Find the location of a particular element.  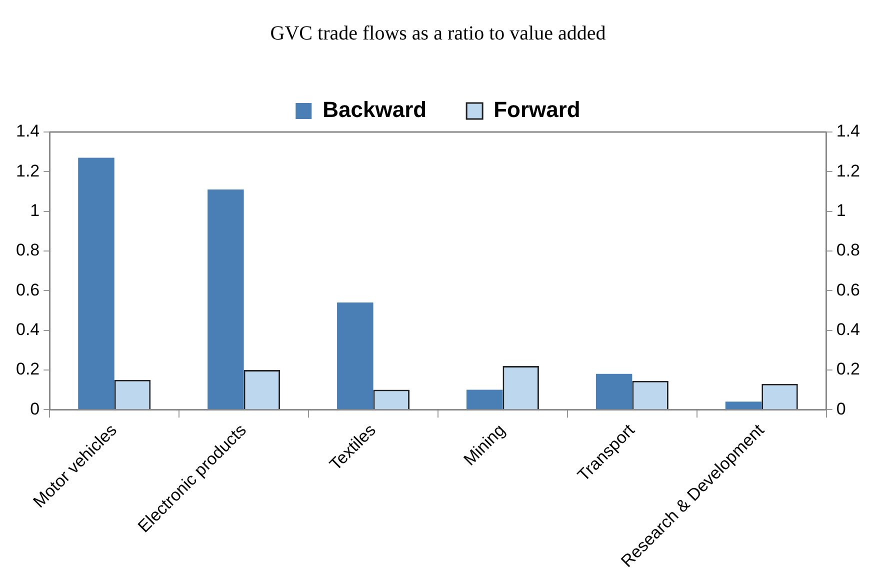

chart-title: GVC trade flows as a ratio to value added is located at coordinates (438, 33).